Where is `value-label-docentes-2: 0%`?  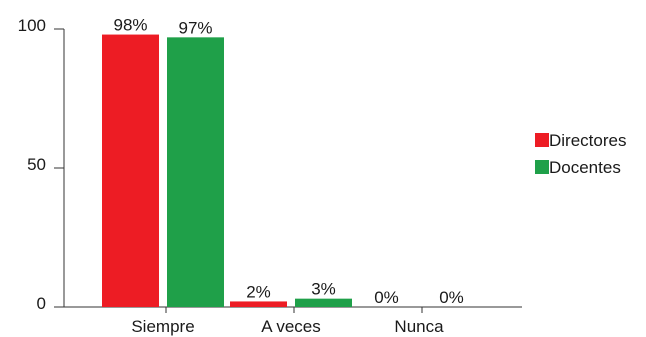 value-label-docentes-2: 0% is located at coordinates (451, 297).